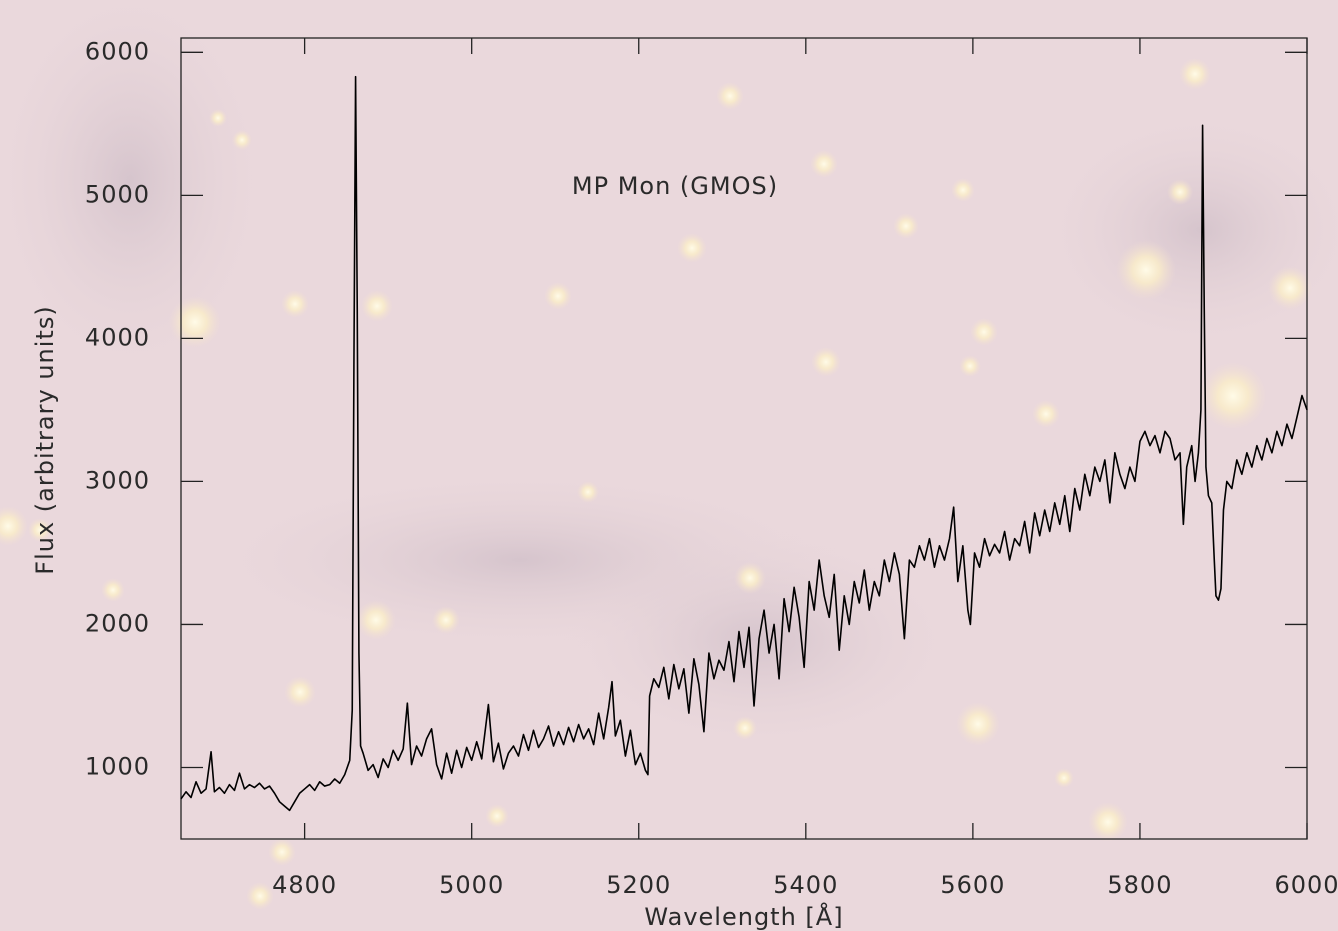  Describe the element at coordinates (638, 885) in the screenshot. I see `x-tick-label: 5200` at that location.